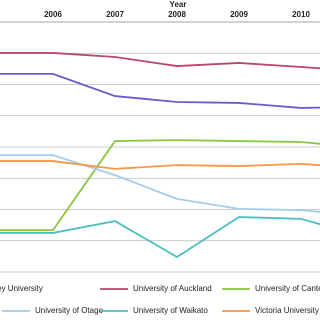  What do you see at coordinates (69, 310) in the screenshot?
I see `legend-label: University of Otago` at bounding box center [69, 310].